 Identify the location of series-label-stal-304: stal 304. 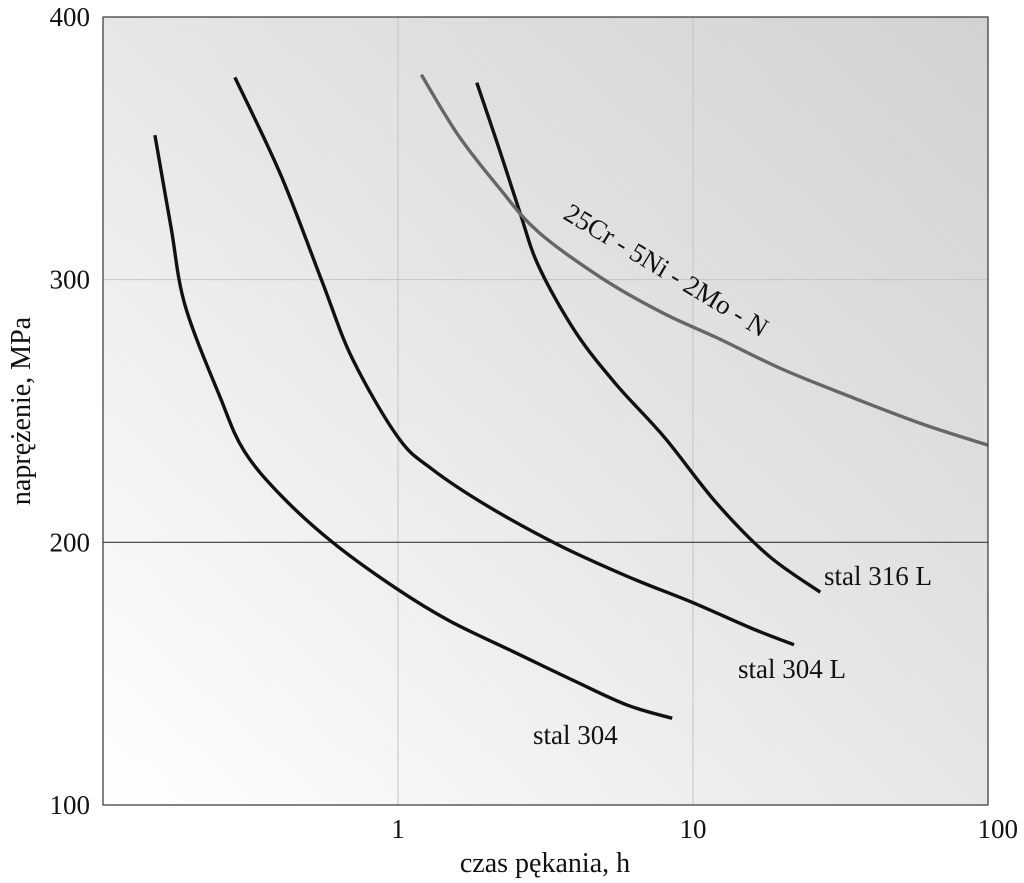
(575, 735).